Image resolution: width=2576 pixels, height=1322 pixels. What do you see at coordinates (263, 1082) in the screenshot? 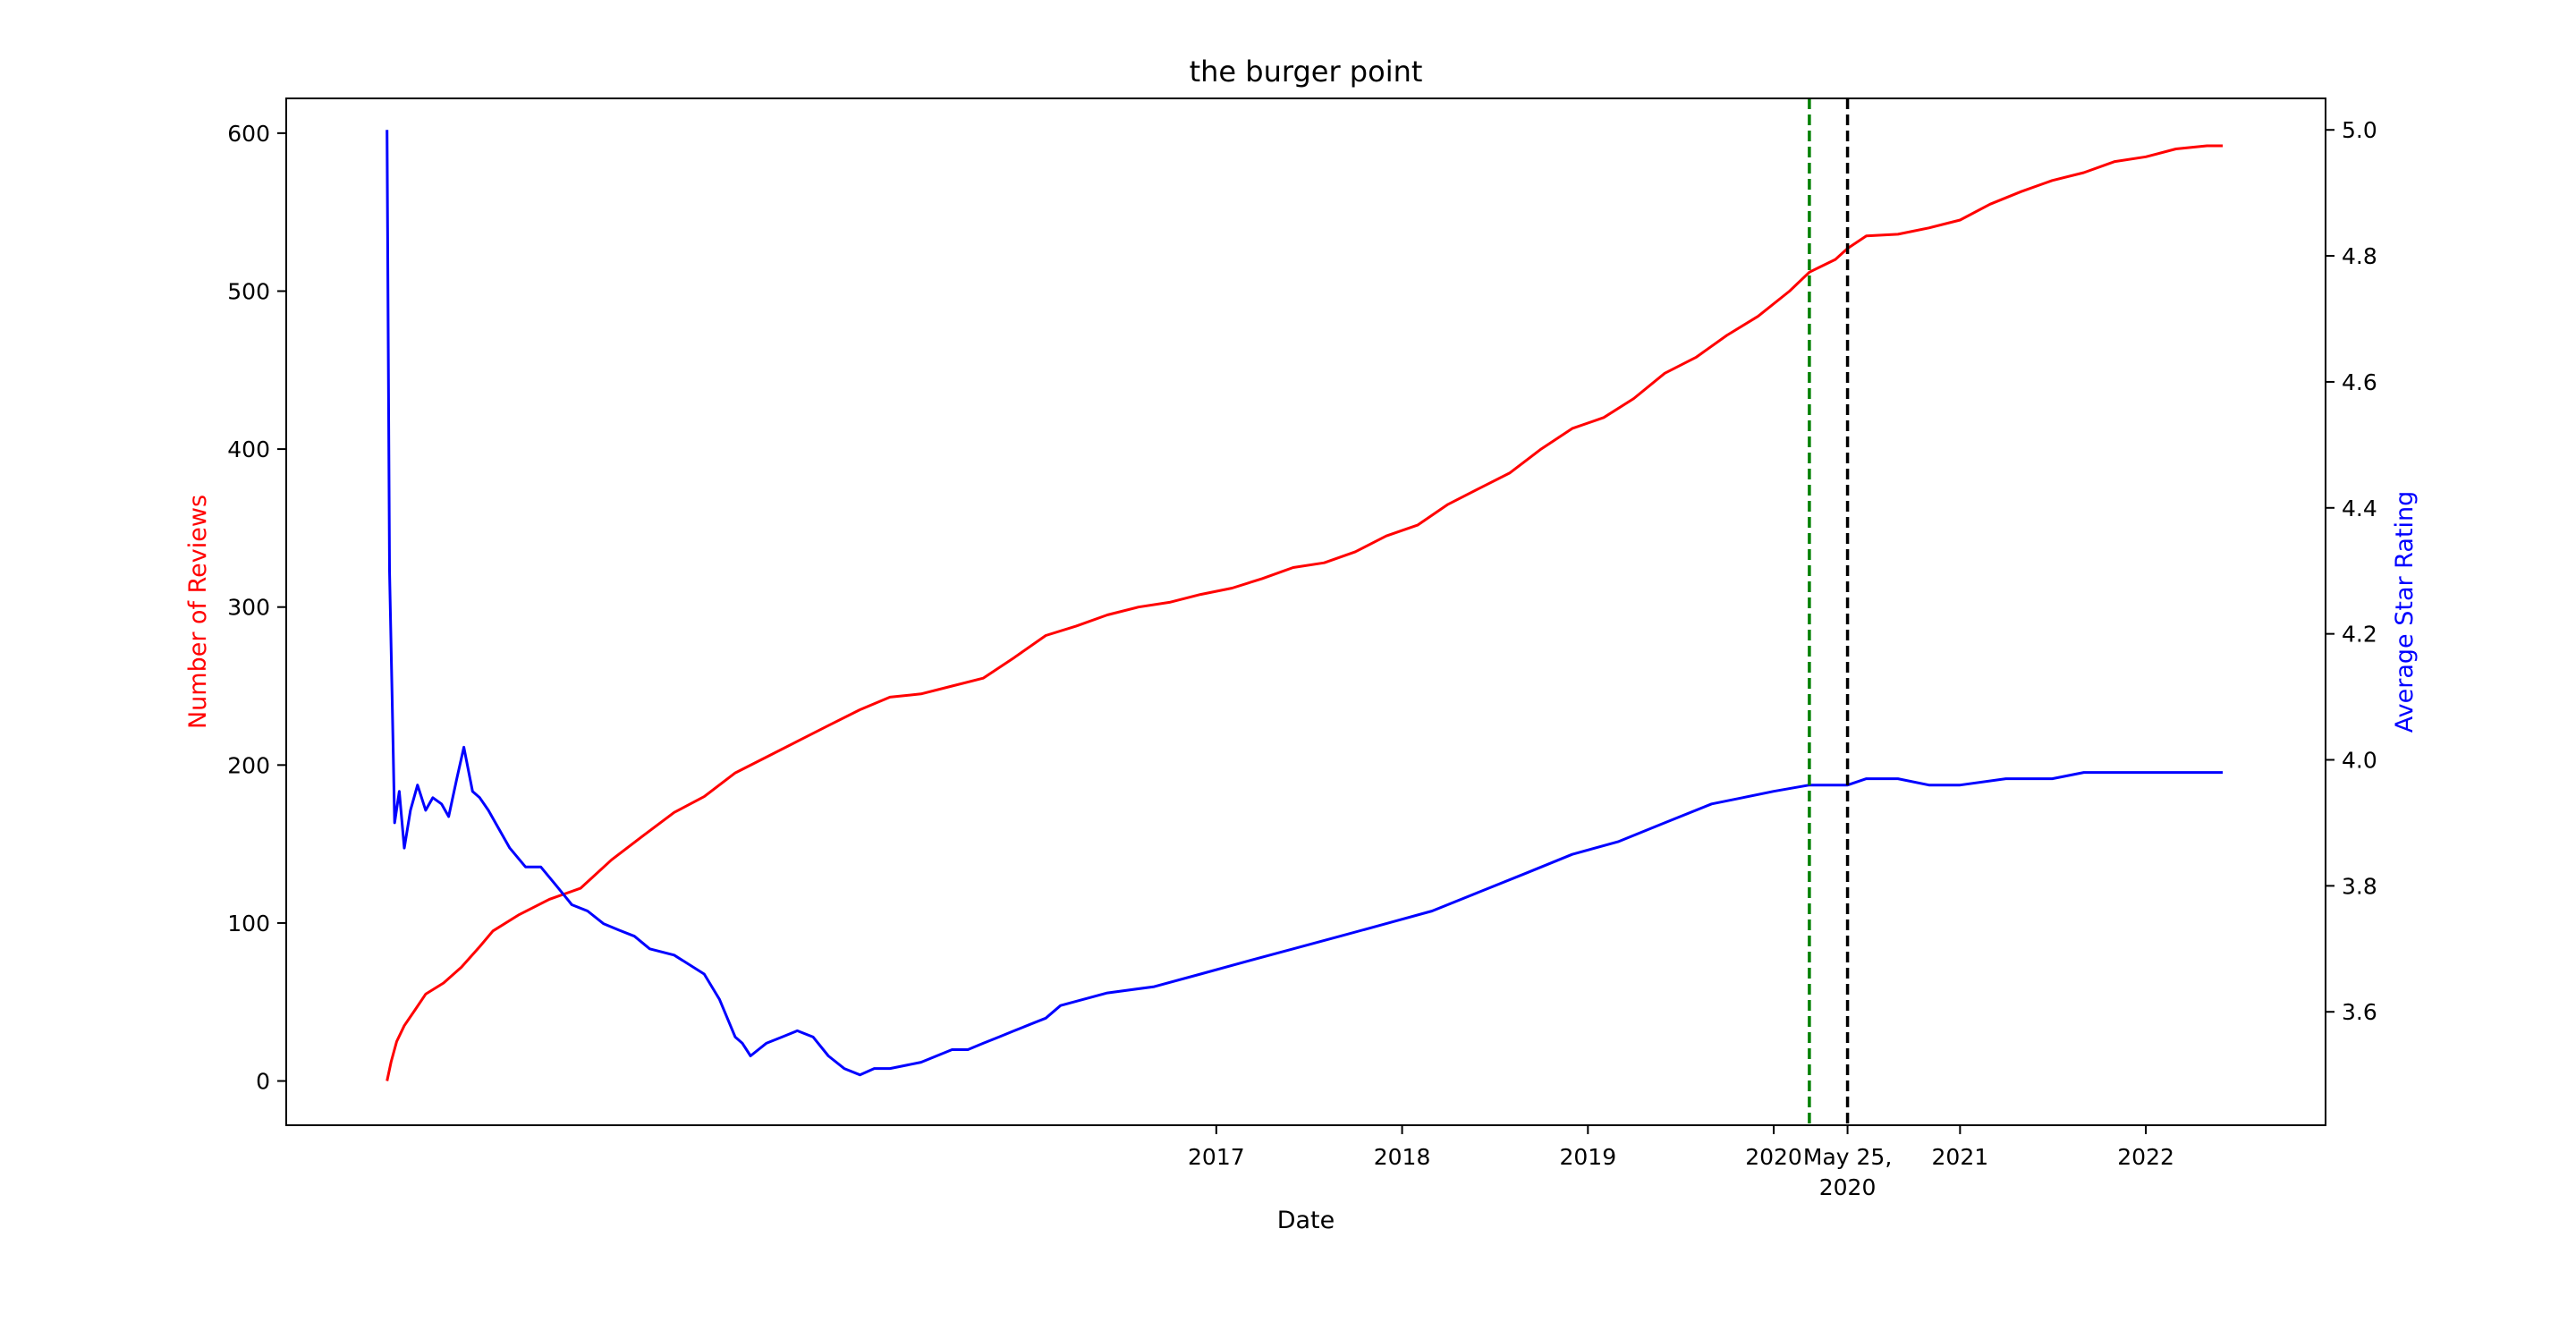
I see `left-y-tick-label: 0` at bounding box center [263, 1082].